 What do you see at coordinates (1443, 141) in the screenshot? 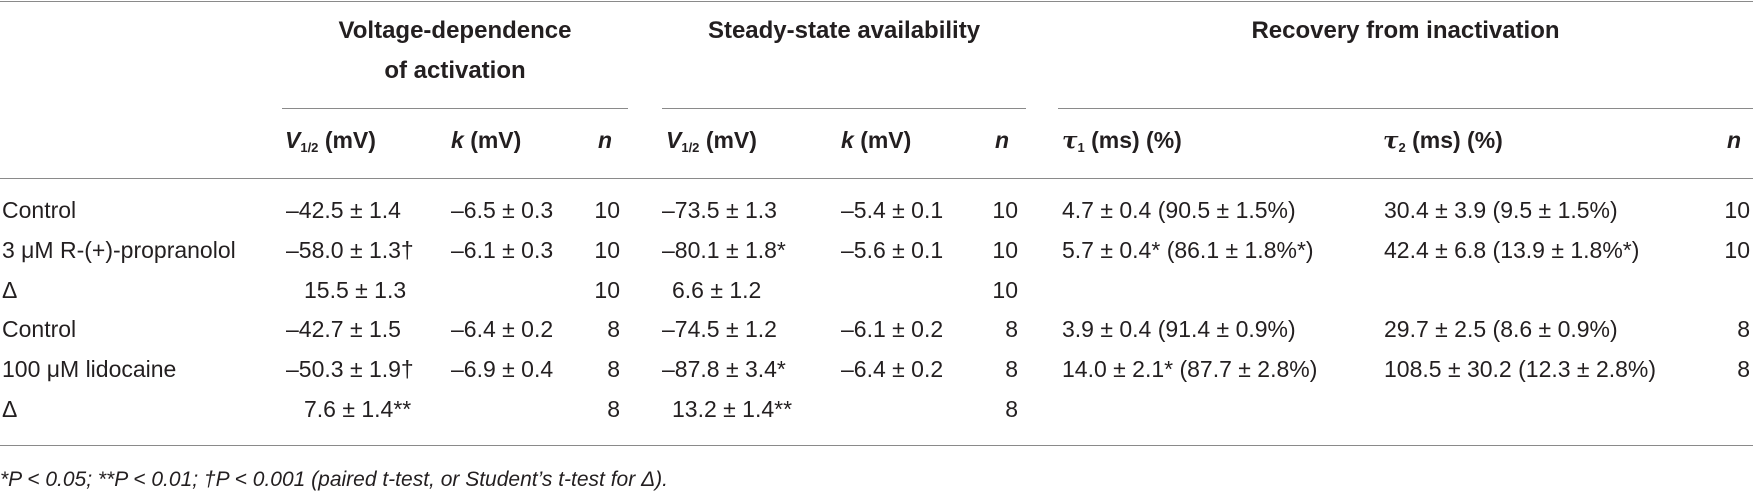
I see `col-header-tau2: τ2 (ms) (%)` at bounding box center [1443, 141].